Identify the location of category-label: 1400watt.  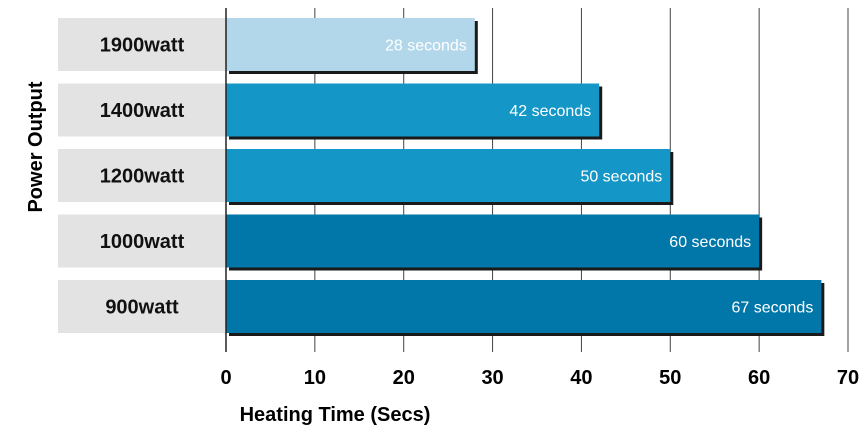
(142, 111).